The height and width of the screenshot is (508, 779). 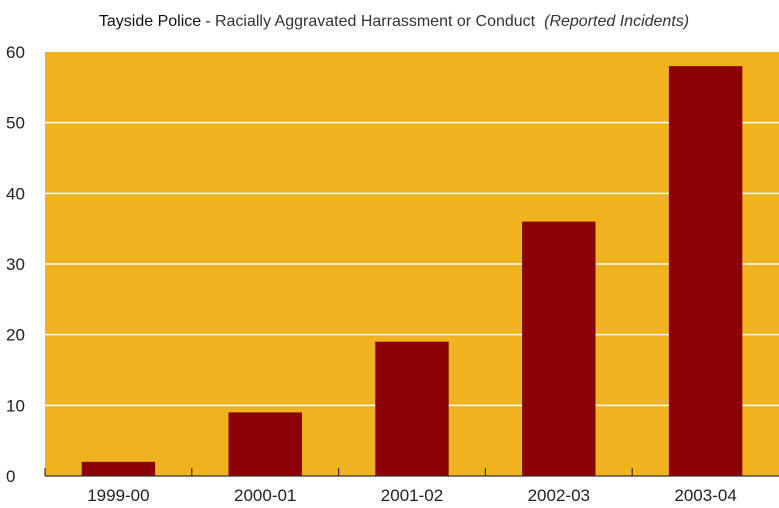 I want to click on y-tick-labels: 0 10 20 30 40 50 60, so click(x=15, y=264).